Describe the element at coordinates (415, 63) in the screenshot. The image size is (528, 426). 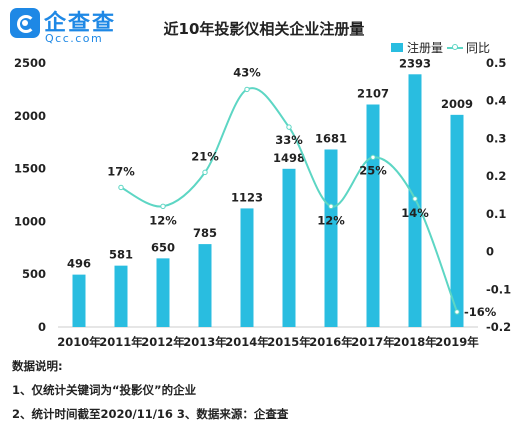
I see `bar-value-label: 2393` at that location.